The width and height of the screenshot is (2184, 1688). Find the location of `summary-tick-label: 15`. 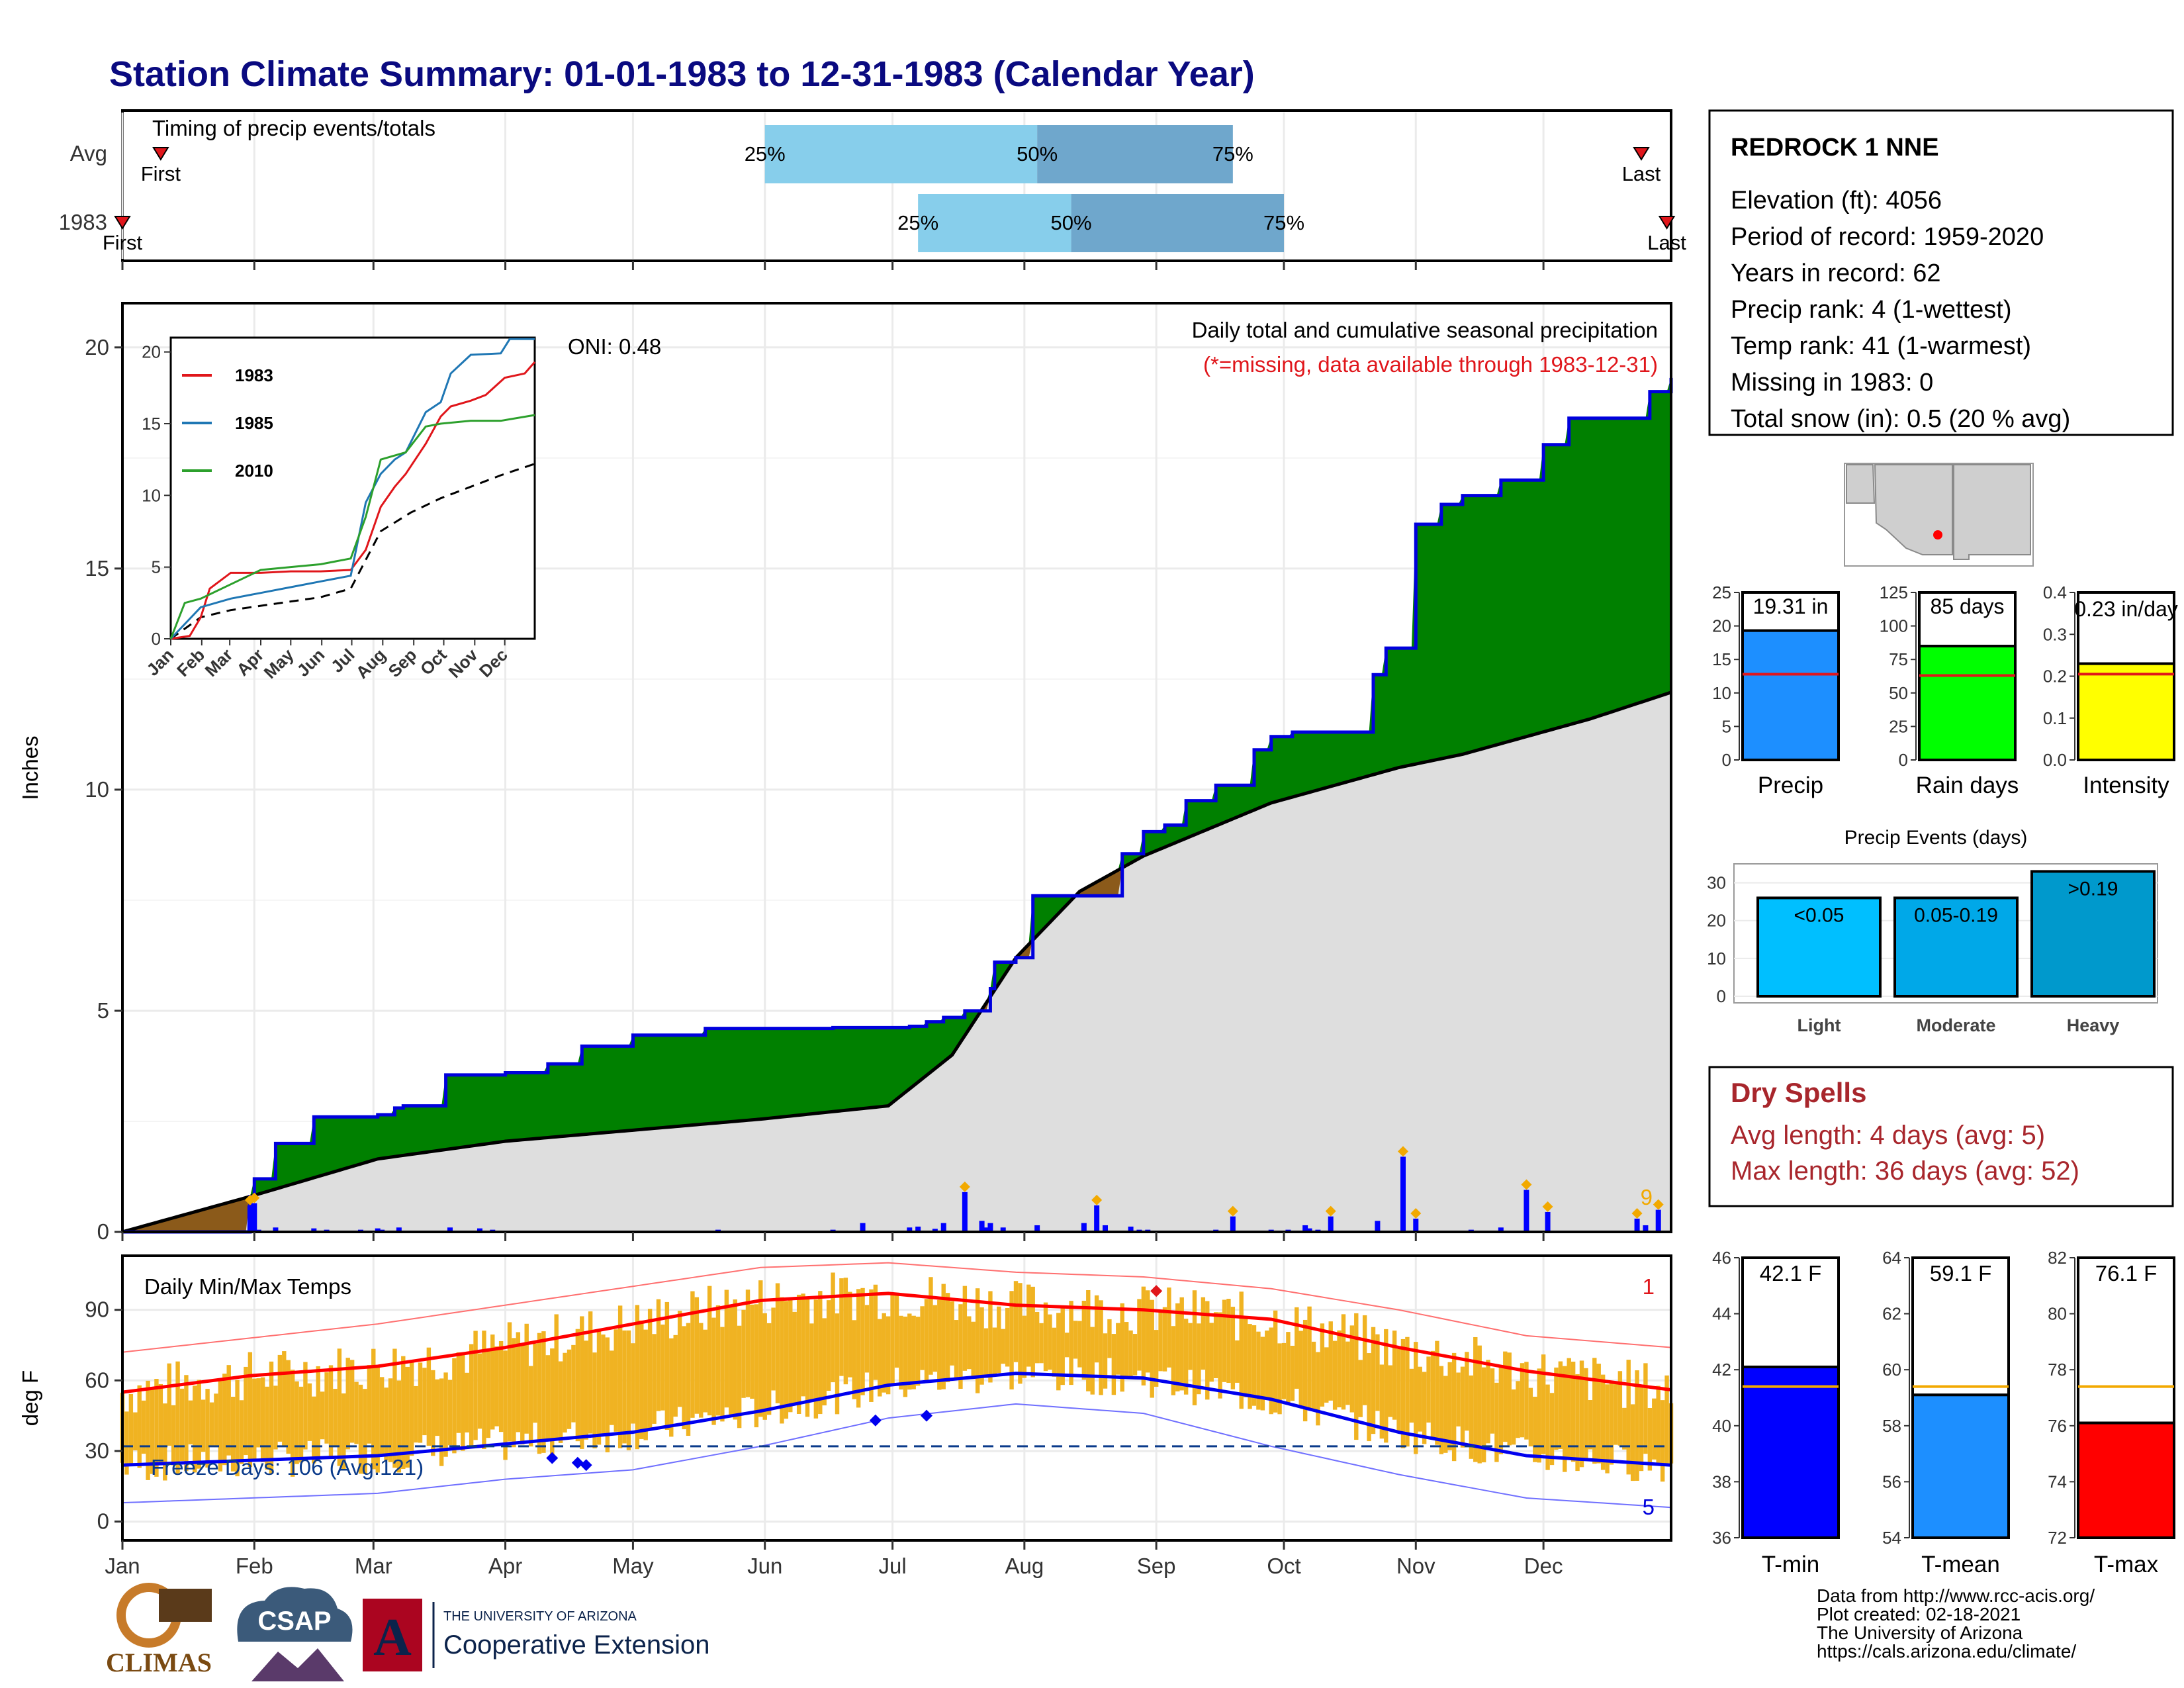

summary-tick-label: 15 is located at coordinates (1721, 659).